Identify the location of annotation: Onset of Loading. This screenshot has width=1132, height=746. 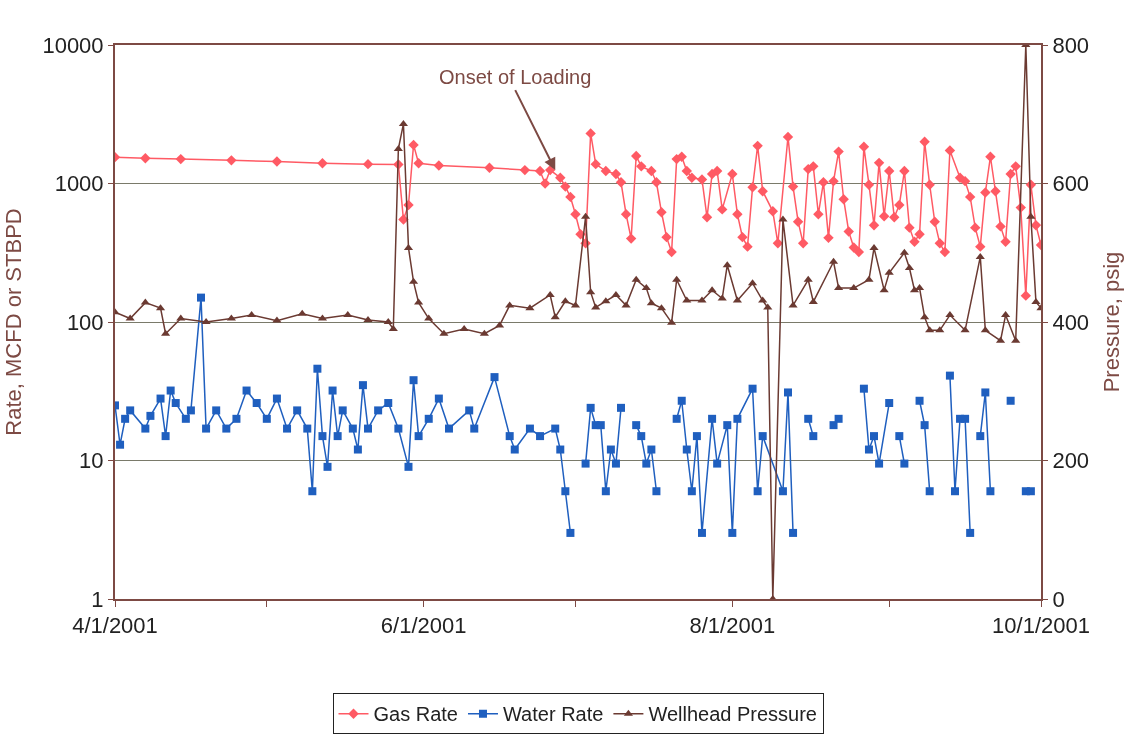
(515, 77).